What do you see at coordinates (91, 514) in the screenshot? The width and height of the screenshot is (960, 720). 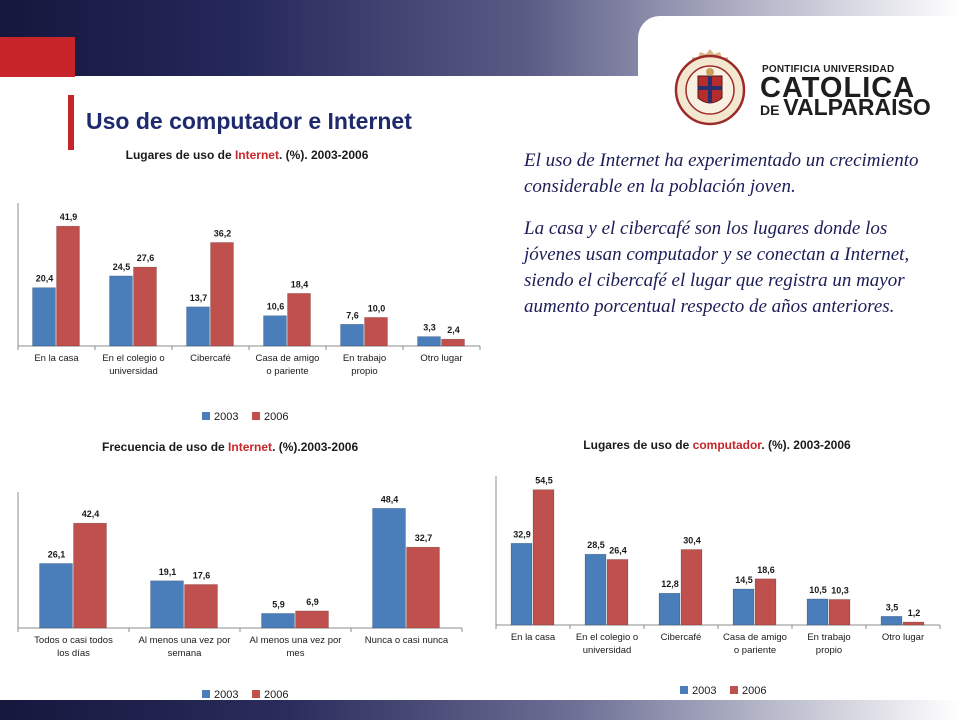 I see `chart-2-data-label: 42,4` at bounding box center [91, 514].